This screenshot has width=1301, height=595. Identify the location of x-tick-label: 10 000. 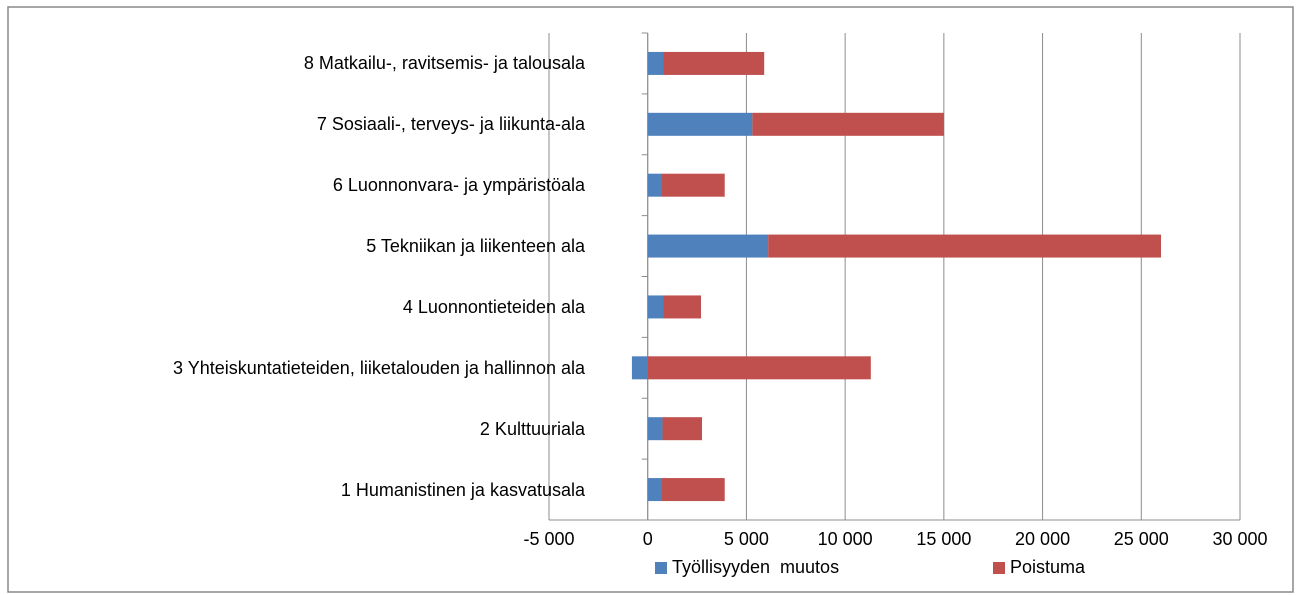
(845, 539).